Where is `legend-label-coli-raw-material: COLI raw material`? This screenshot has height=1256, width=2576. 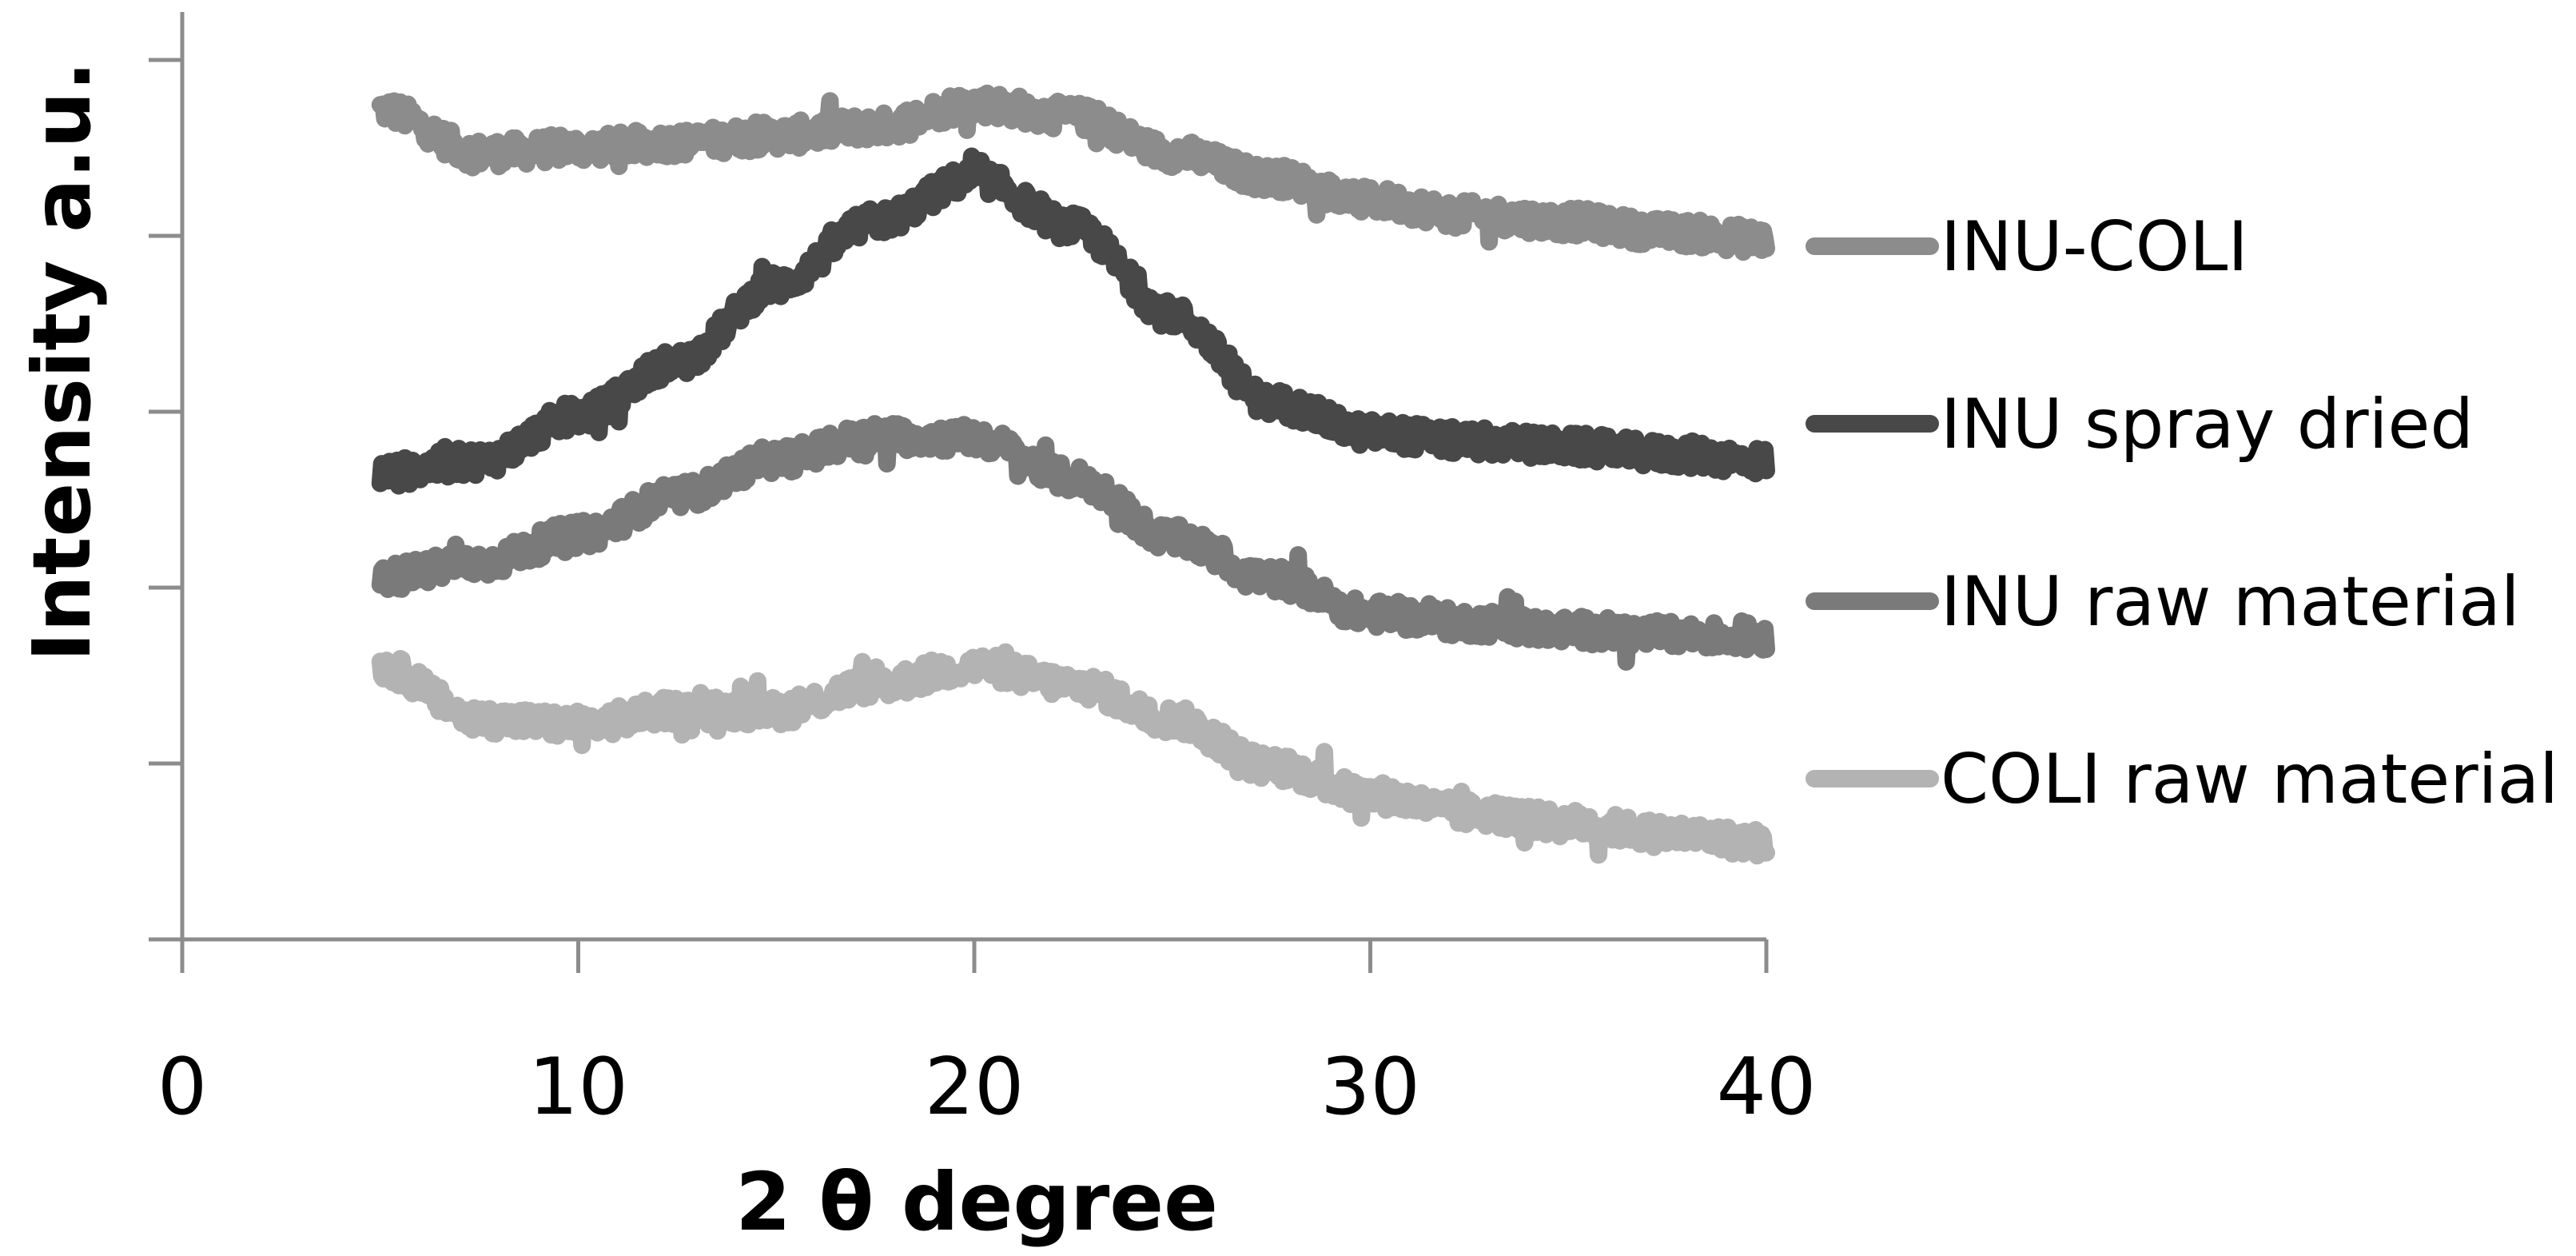 legend-label-coli-raw-material: COLI raw material is located at coordinates (2249, 779).